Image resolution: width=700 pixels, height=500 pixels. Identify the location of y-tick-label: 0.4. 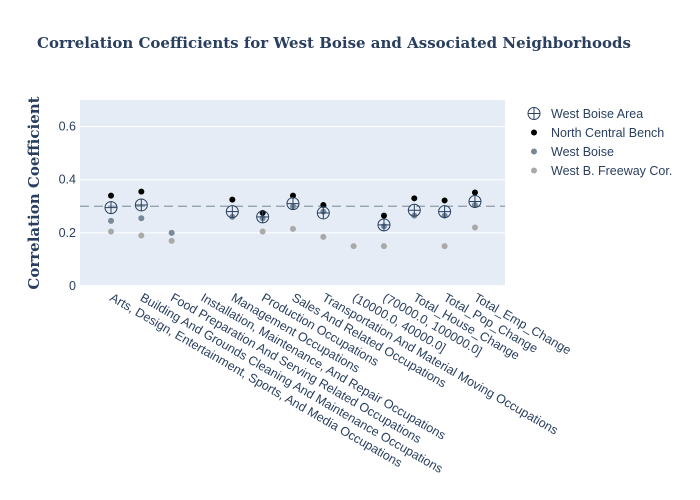
(67, 180).